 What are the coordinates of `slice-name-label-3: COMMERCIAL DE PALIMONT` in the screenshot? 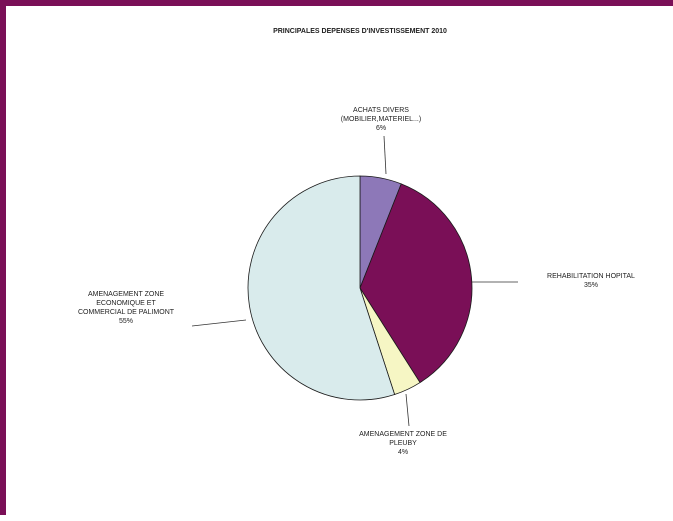 It's located at (126, 312).